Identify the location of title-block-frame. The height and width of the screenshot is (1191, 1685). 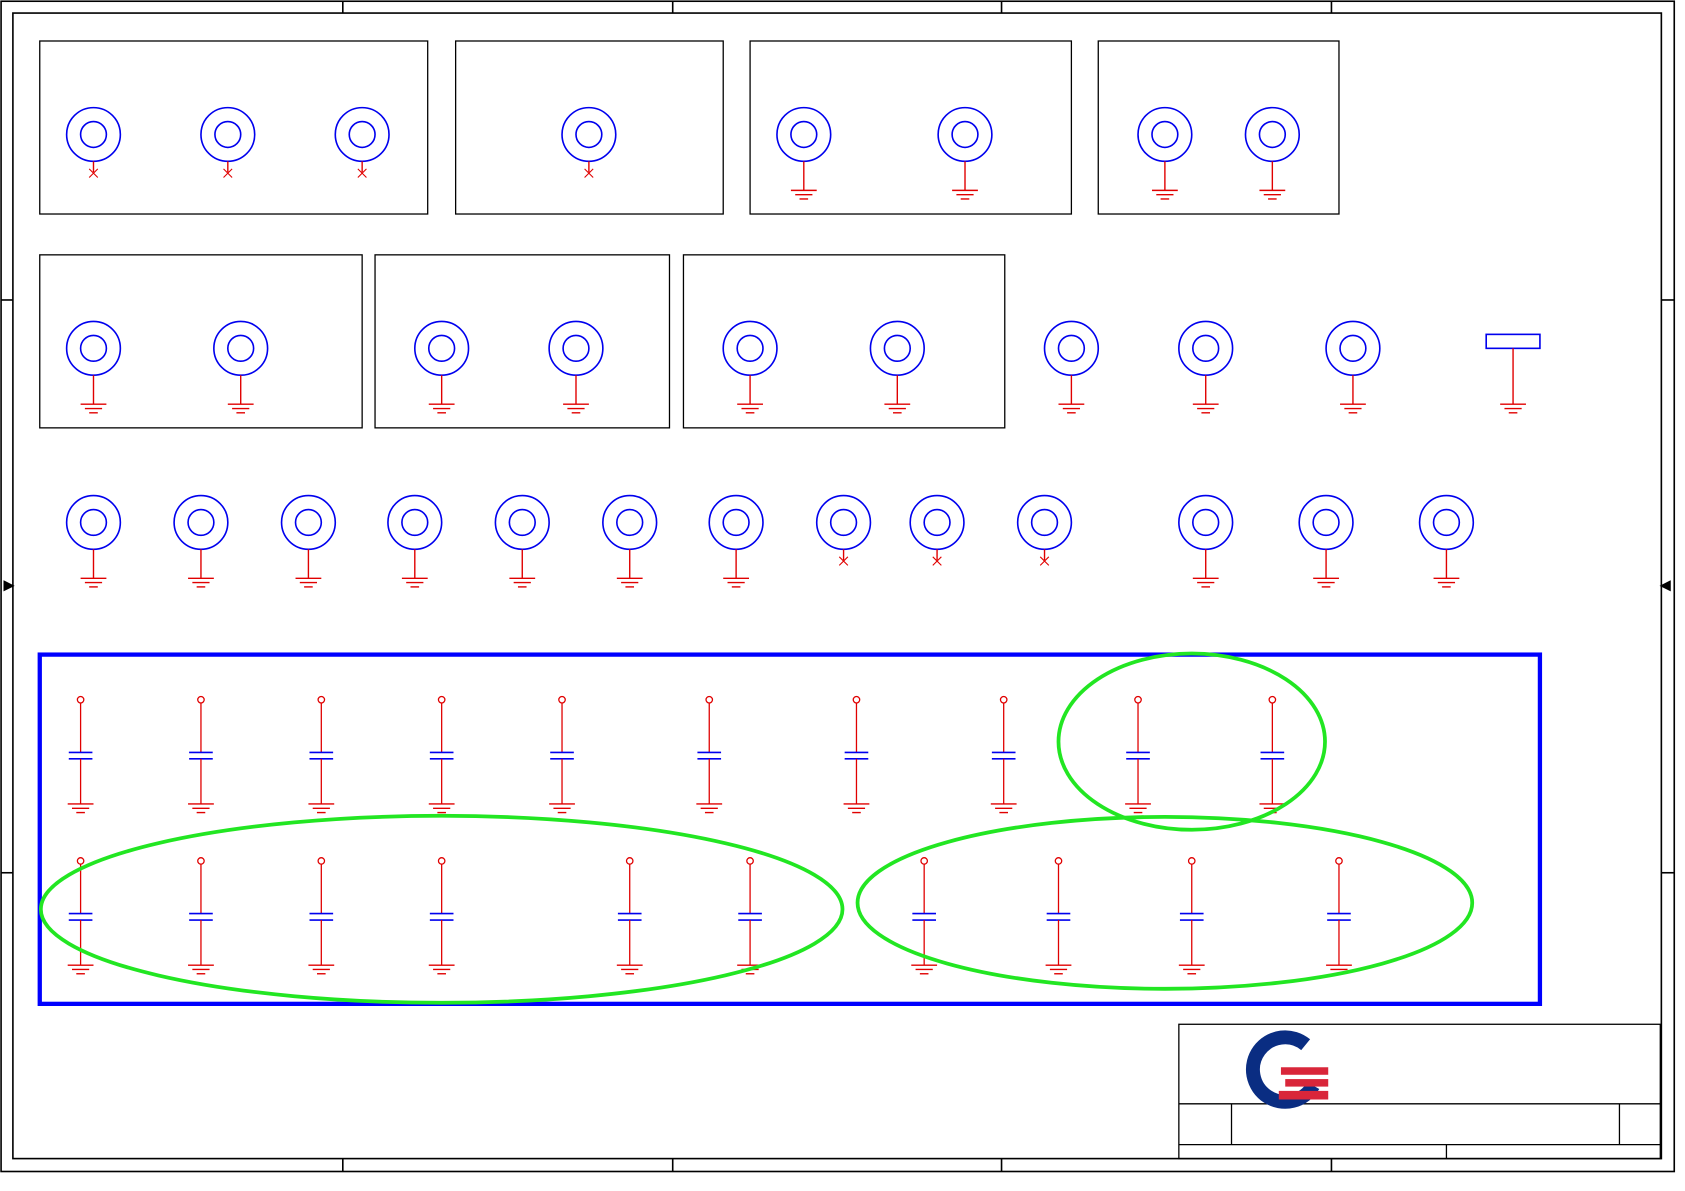
(1419, 1091).